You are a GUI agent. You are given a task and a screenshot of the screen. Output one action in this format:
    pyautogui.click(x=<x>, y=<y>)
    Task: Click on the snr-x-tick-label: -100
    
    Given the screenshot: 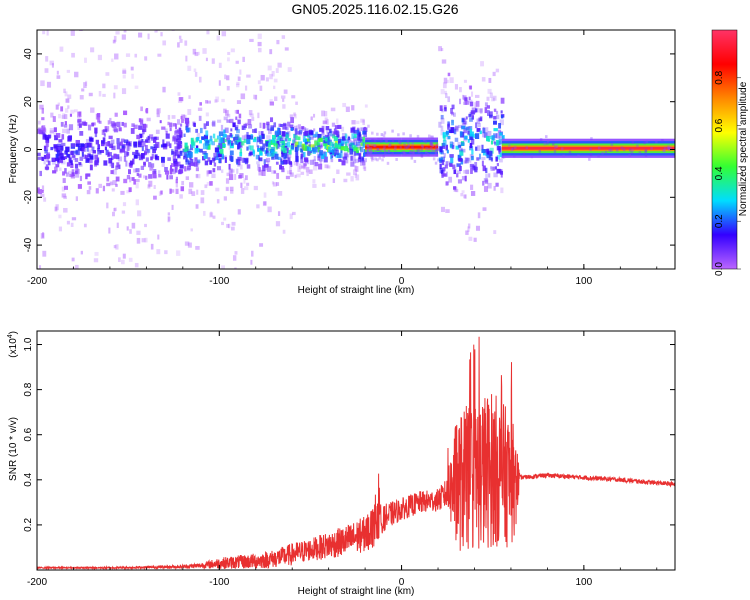 What is the action you would take?
    pyautogui.click(x=219, y=582)
    